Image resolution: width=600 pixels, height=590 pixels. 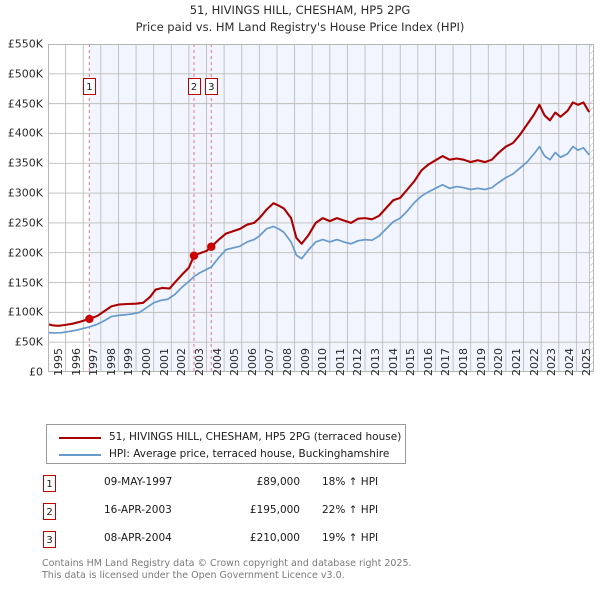 I want to click on y-axis-tick-label: £100K, so click(x=25, y=312).